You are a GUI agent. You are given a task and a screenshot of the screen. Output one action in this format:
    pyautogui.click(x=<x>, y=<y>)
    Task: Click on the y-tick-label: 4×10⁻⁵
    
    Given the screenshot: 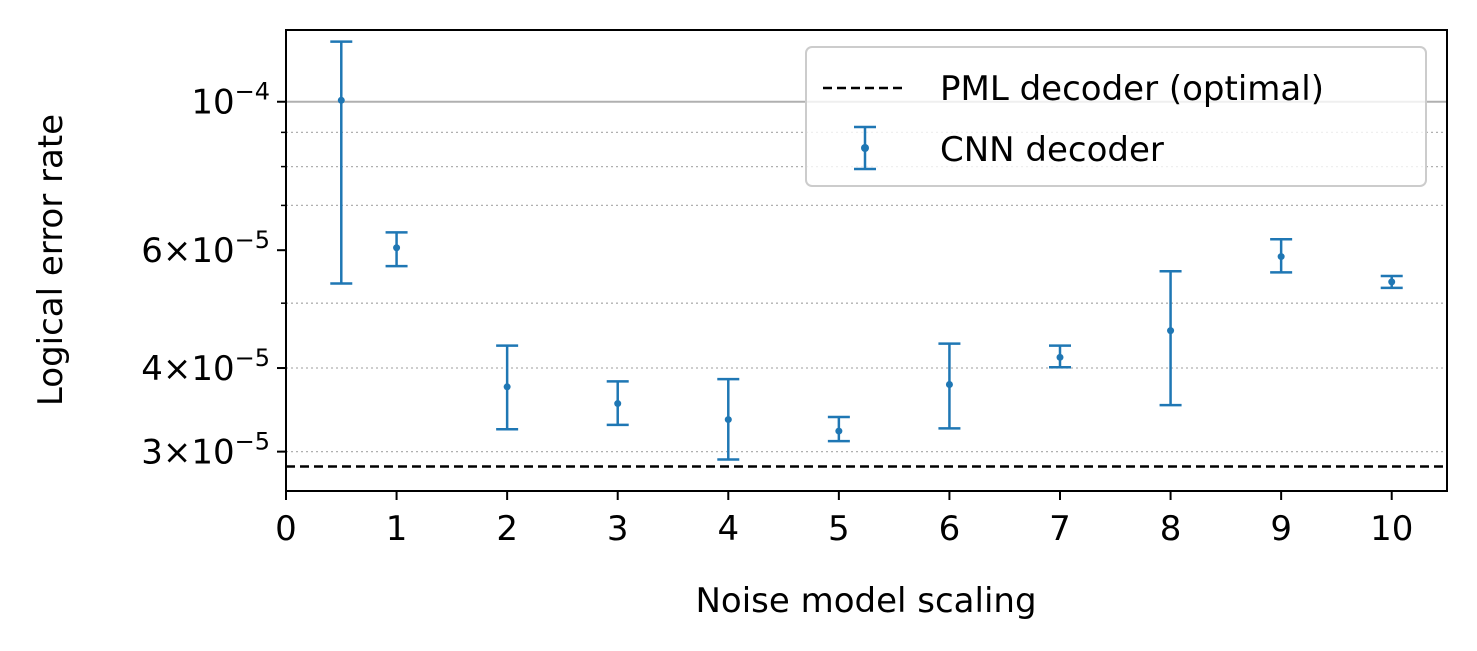 What is the action you would take?
    pyautogui.click(x=205, y=366)
    